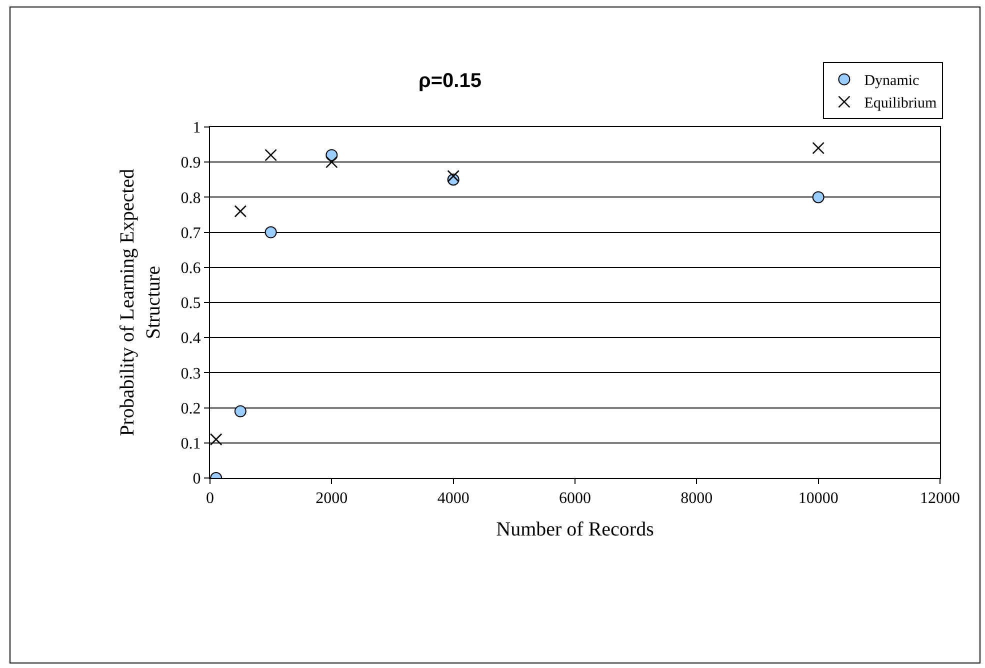  I want to click on legend-label: Dynamic, so click(892, 81).